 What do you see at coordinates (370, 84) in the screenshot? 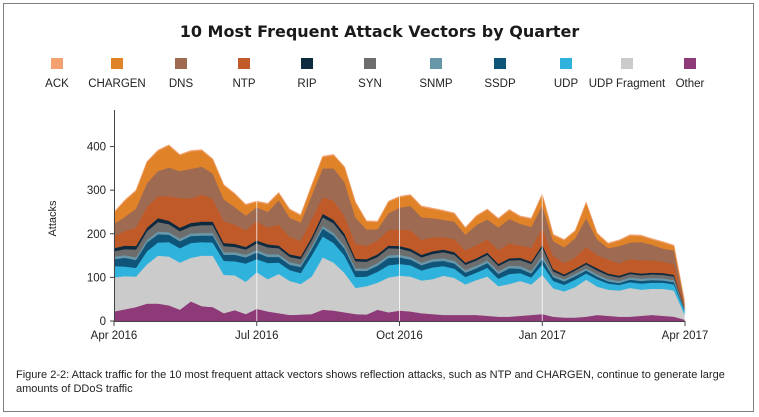
I see `legend-label-syn: SYN` at bounding box center [370, 84].